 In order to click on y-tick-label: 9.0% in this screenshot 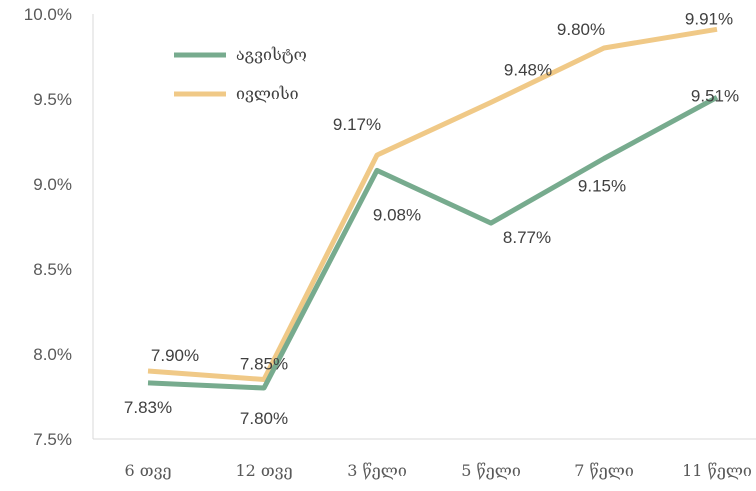, I will do `click(52, 184)`.